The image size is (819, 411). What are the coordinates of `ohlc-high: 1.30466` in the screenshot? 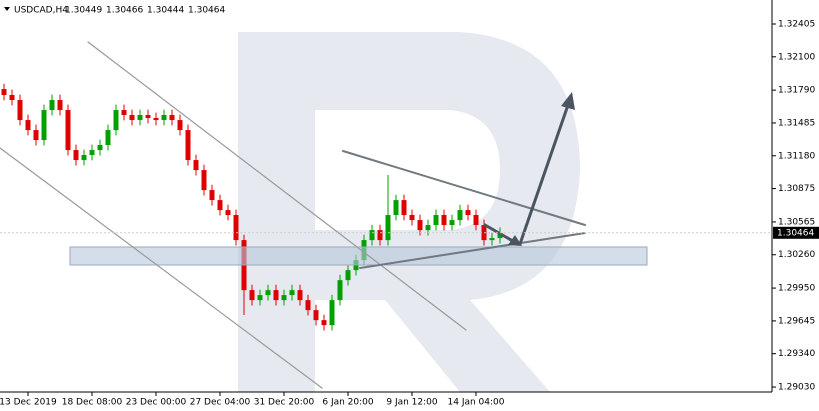 It's located at (124, 11).